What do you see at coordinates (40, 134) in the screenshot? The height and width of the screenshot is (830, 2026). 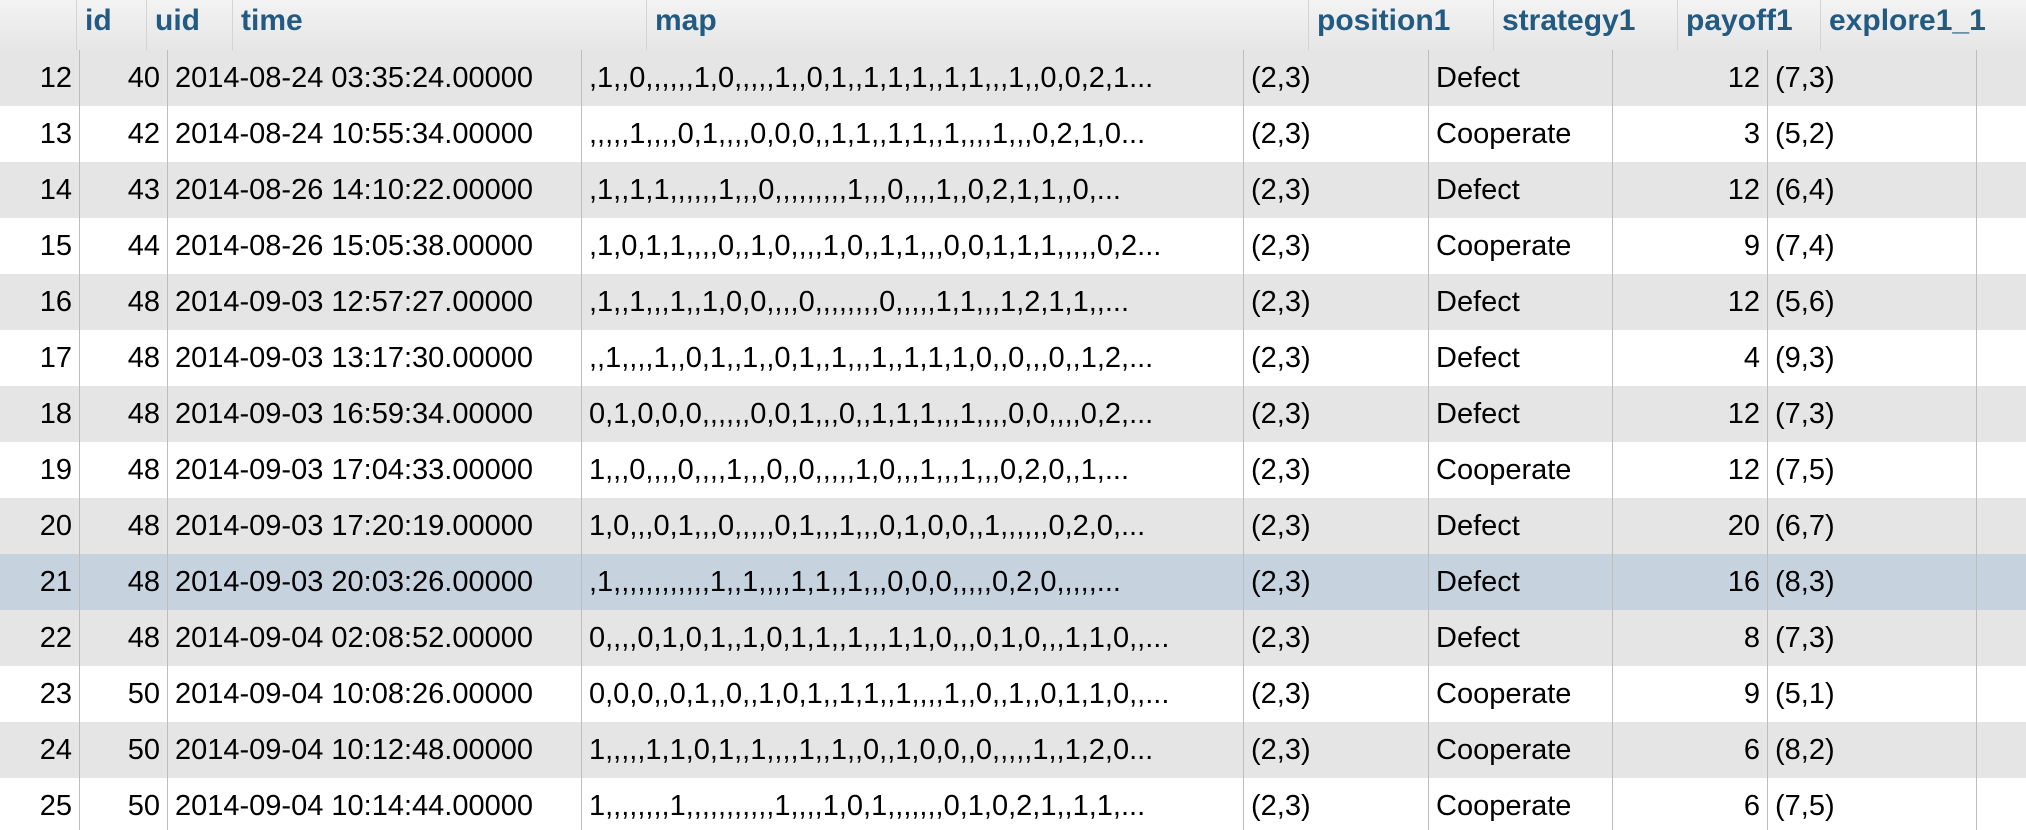 I see `cell-id: 13` at bounding box center [40, 134].